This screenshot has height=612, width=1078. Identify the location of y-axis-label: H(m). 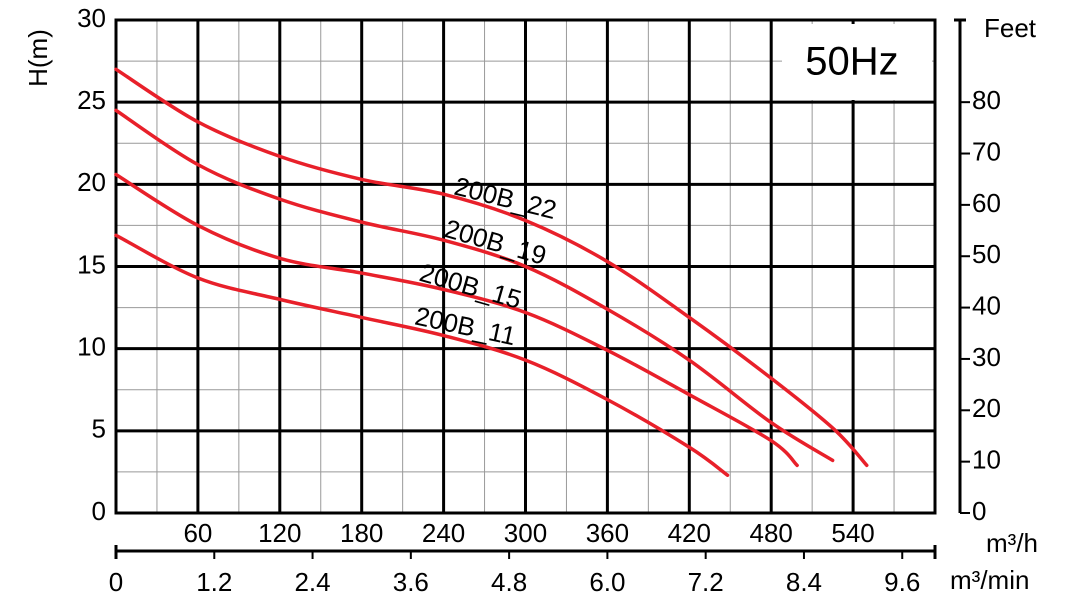
(38, 58).